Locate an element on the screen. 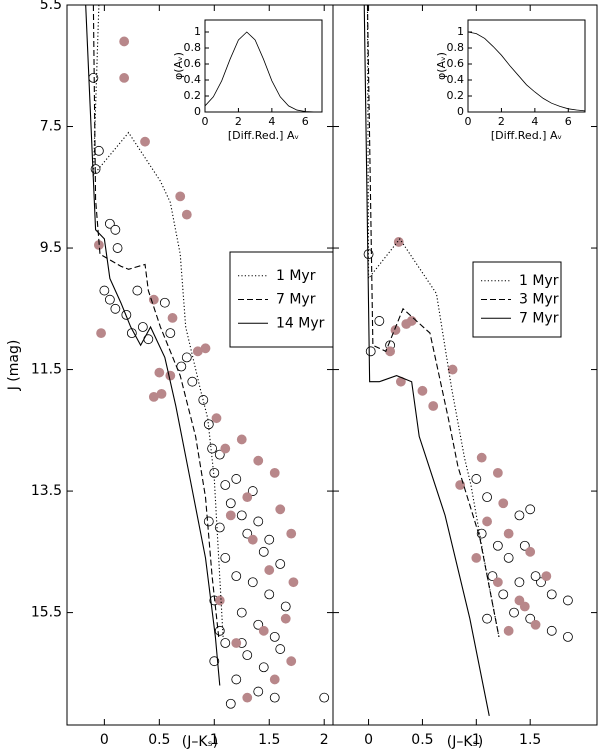 The image size is (600, 753). y-tick-label: 15.5 is located at coordinates (46, 613).